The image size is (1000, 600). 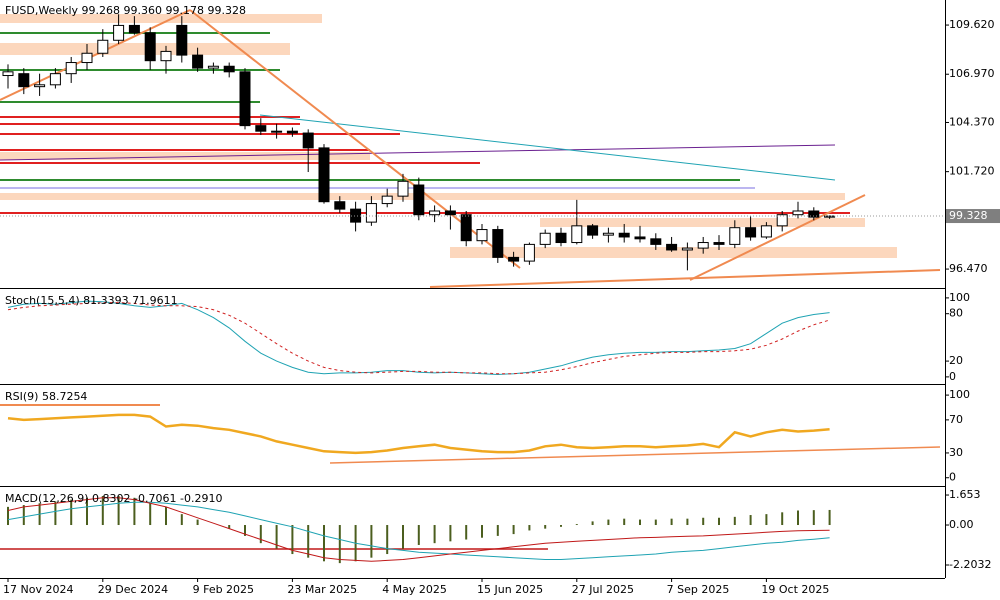 What do you see at coordinates (635, 455) in the screenshot?
I see `rsi-trend-line` at bounding box center [635, 455].